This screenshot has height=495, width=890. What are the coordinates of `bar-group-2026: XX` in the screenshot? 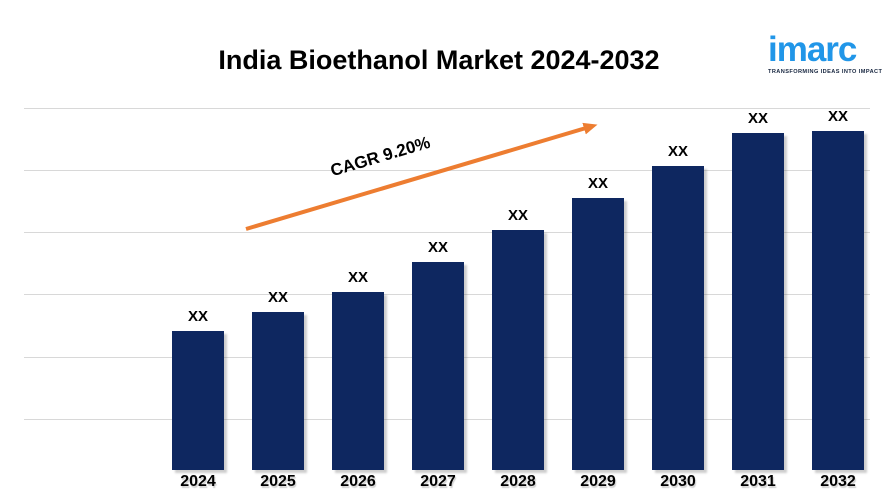 It's located at (358, 370).